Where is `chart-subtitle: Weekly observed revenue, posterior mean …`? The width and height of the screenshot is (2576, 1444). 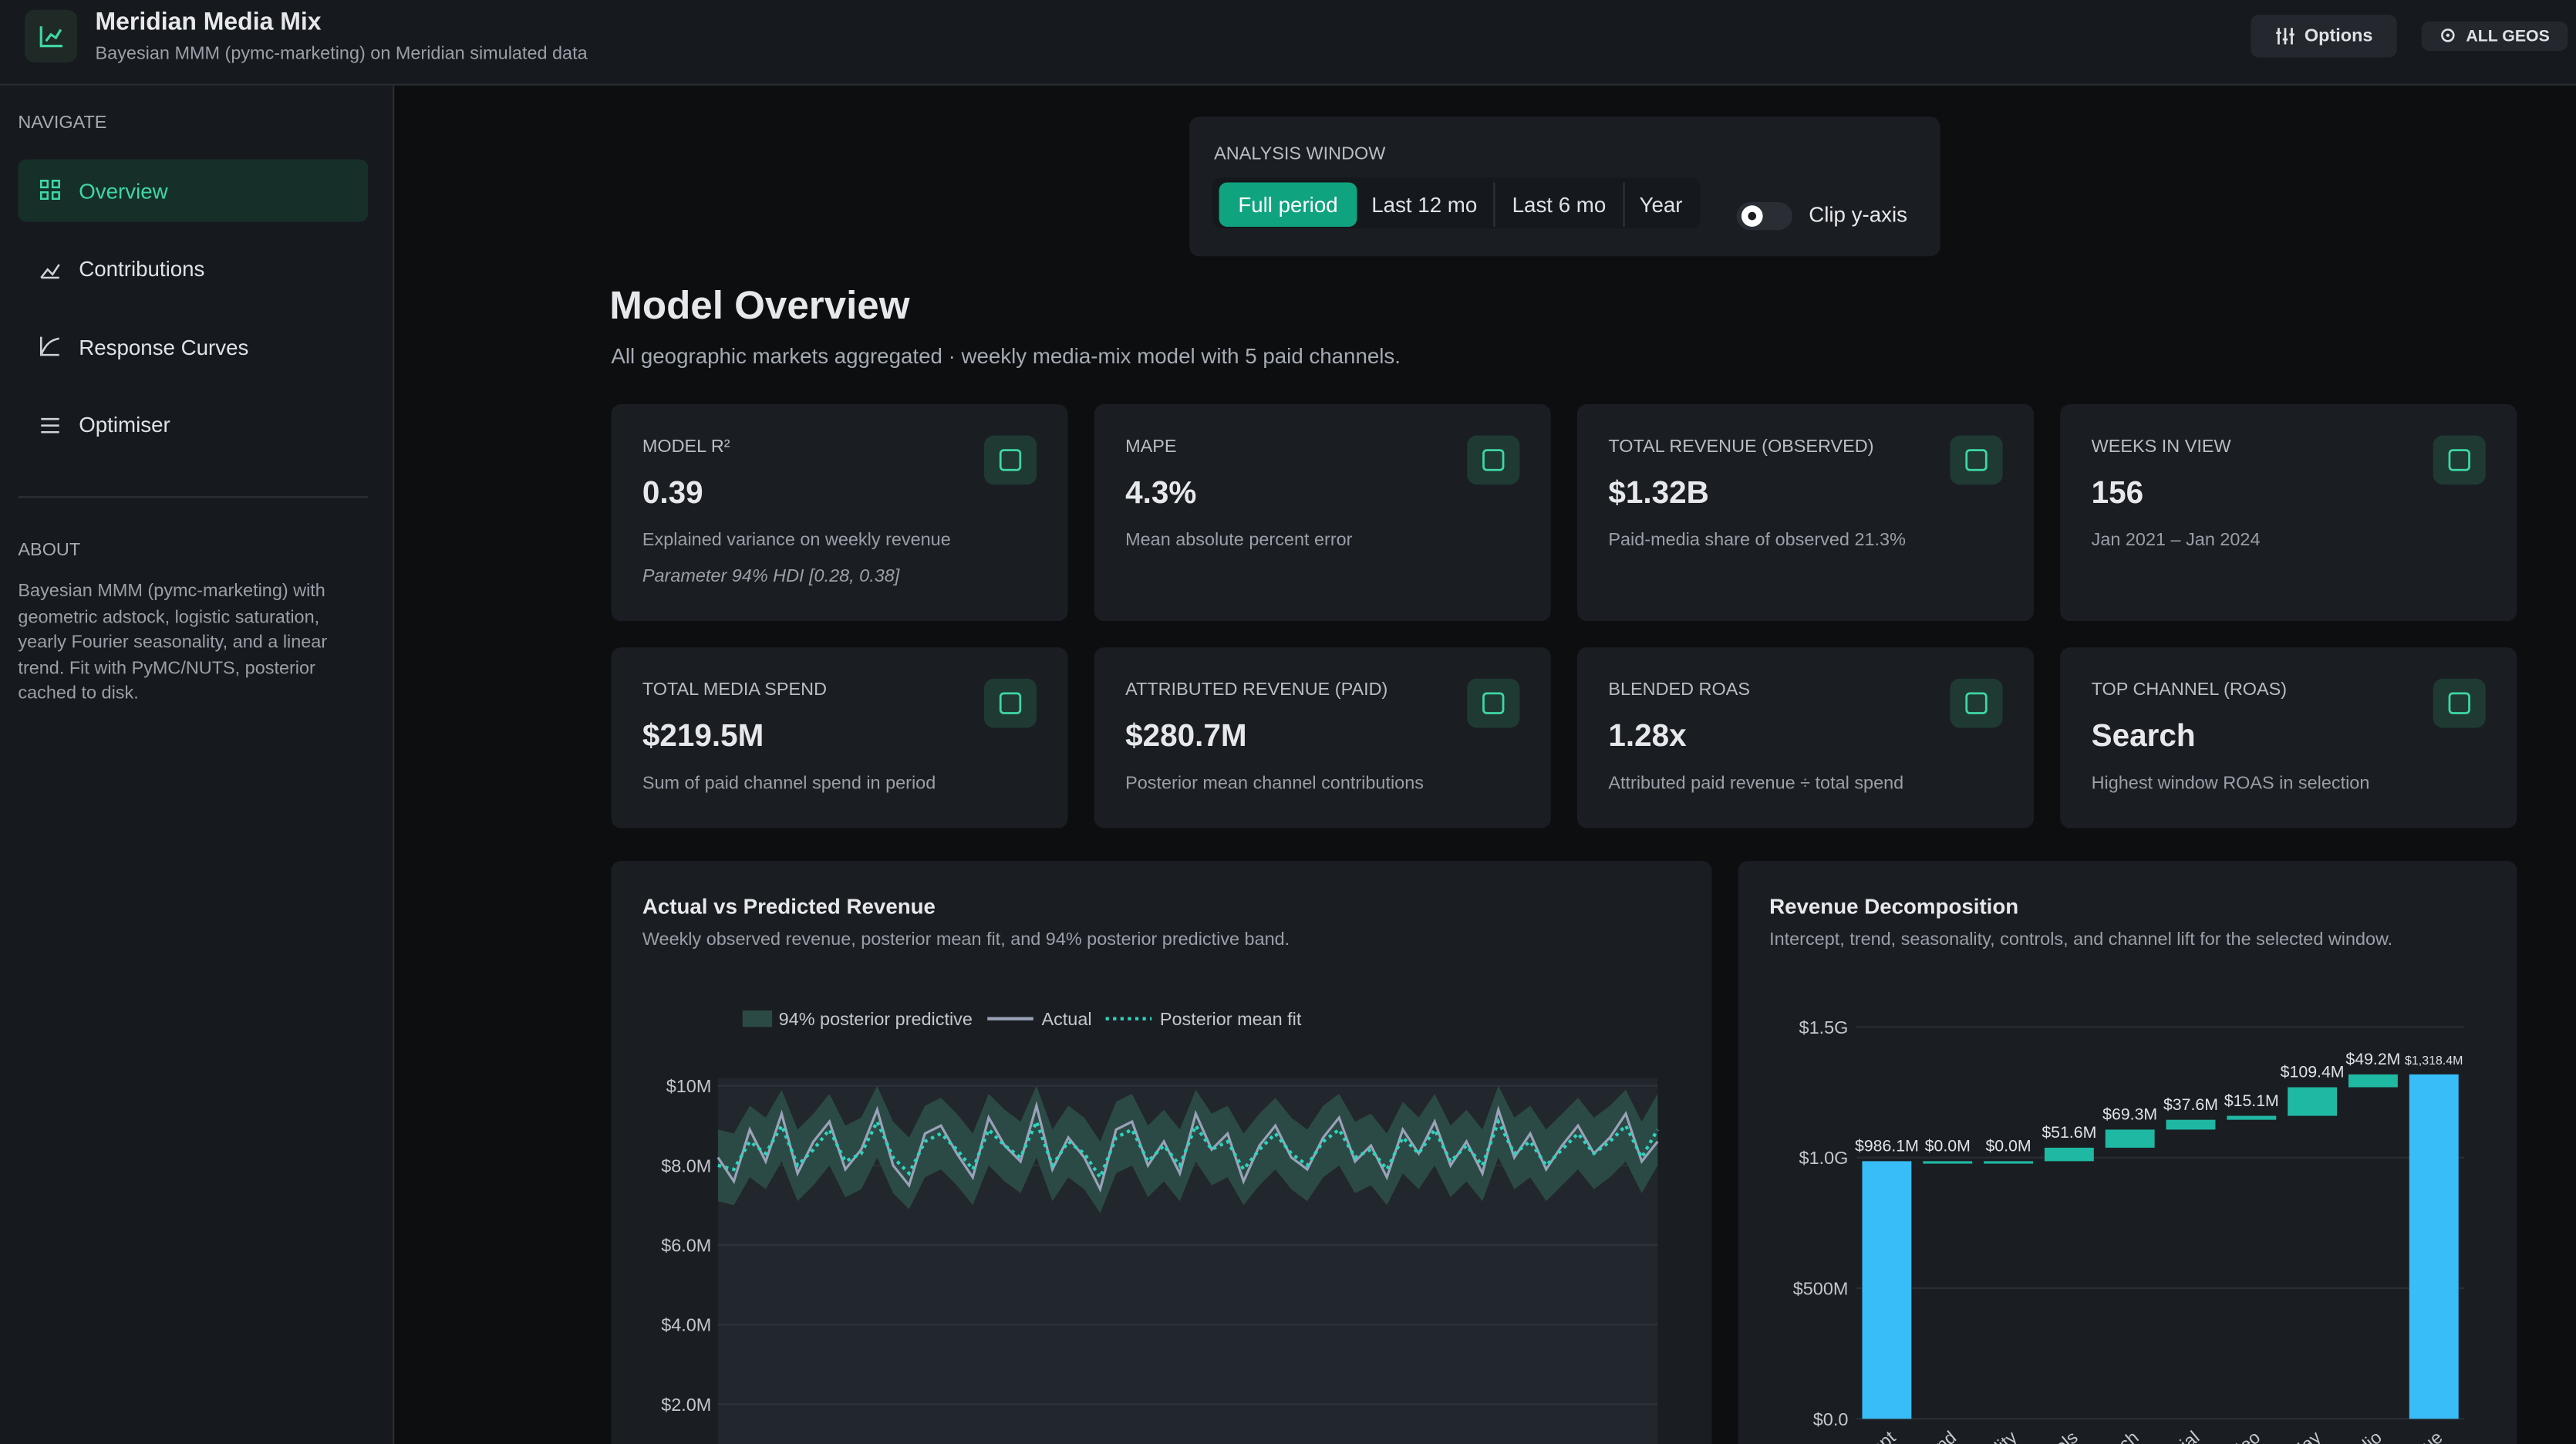
chart-subtitle: Weekly observed revenue, posterior mean … is located at coordinates (966, 939).